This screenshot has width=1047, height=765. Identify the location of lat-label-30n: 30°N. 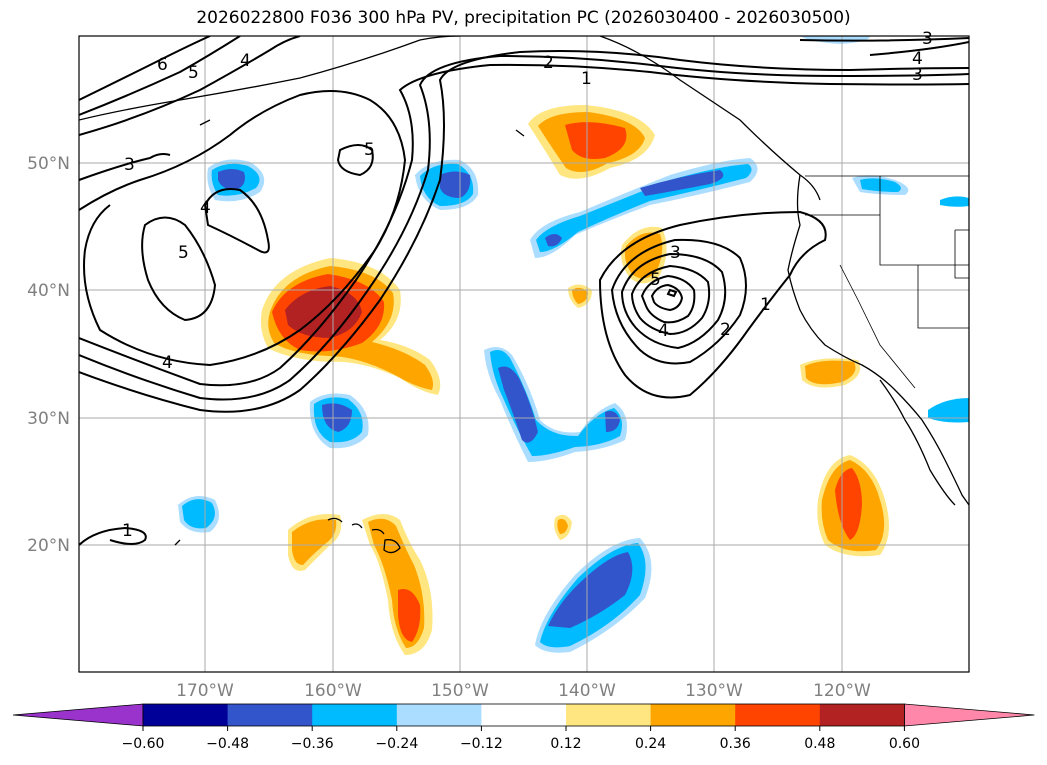
(48, 419).